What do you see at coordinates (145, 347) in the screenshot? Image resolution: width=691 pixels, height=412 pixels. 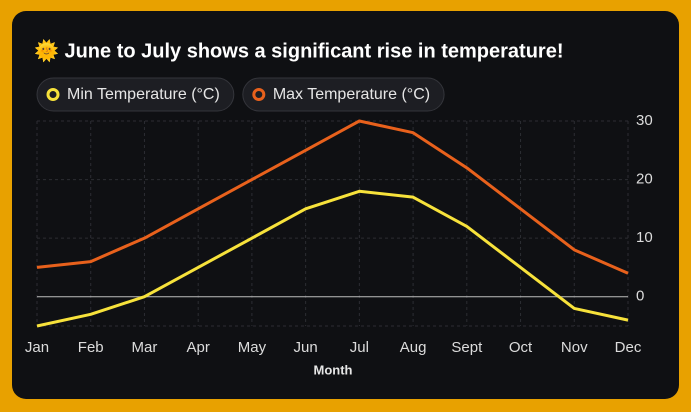 I see `x-tick-label: Mar` at bounding box center [145, 347].